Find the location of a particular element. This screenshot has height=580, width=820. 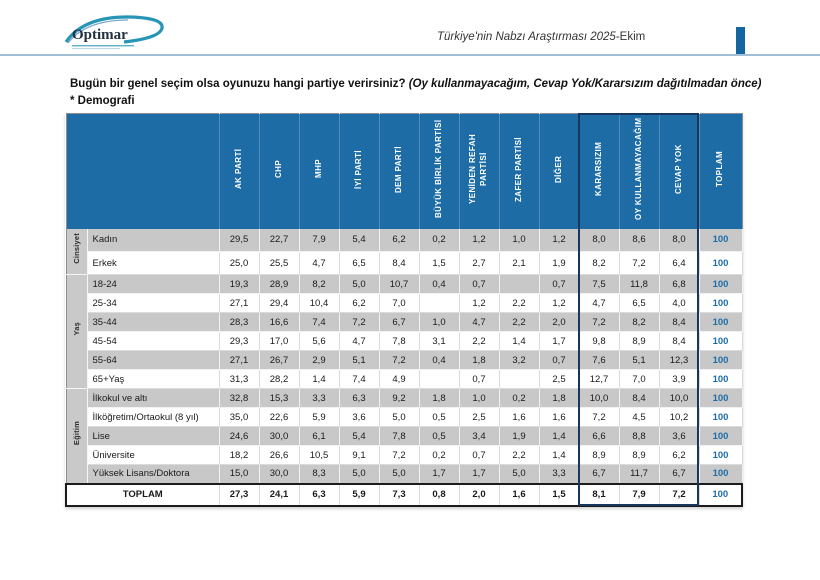

data-cell: 7,8 is located at coordinates (399, 341).